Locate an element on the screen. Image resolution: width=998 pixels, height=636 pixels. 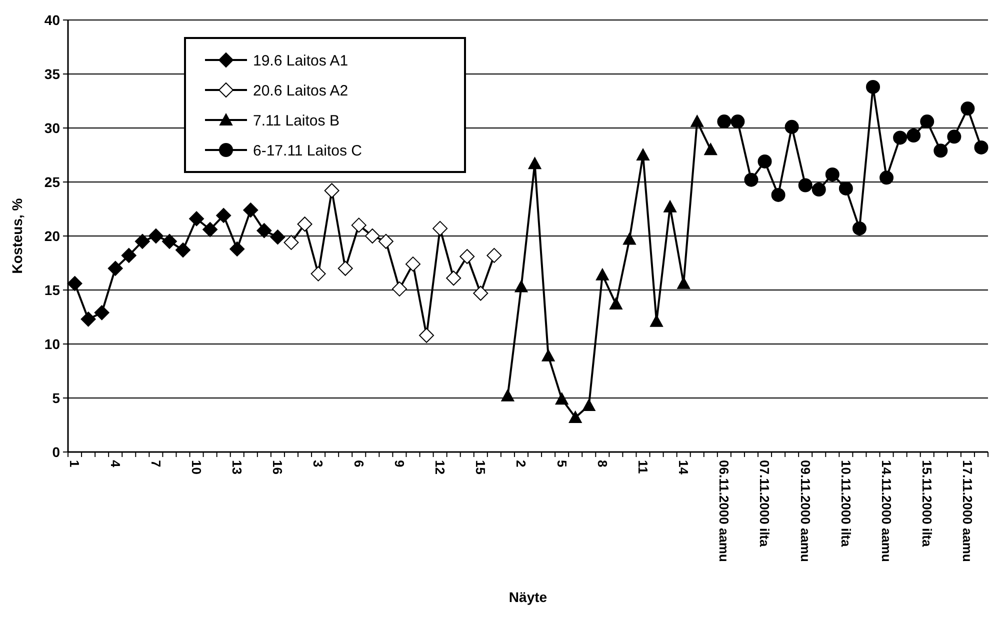
x-tick-label: 10 is located at coordinates (196, 467).